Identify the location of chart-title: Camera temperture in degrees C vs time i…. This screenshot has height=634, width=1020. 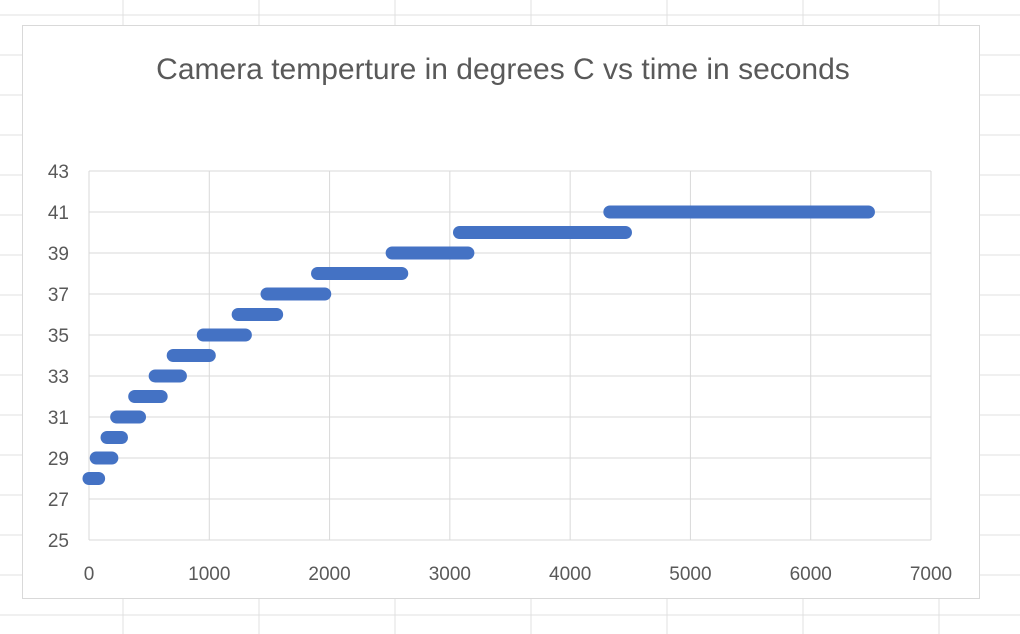
(503, 69).